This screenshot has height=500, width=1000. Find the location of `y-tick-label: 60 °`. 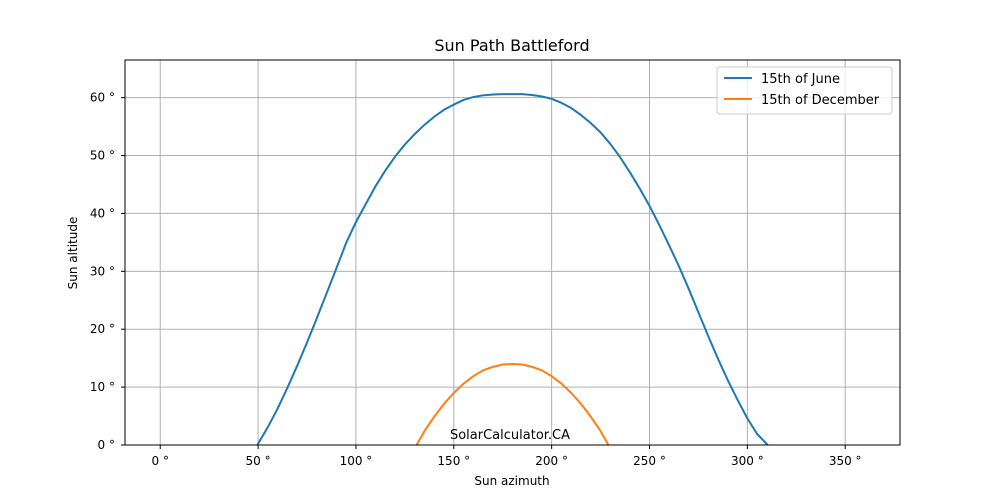

y-tick-label: 60 ° is located at coordinates (102, 98).